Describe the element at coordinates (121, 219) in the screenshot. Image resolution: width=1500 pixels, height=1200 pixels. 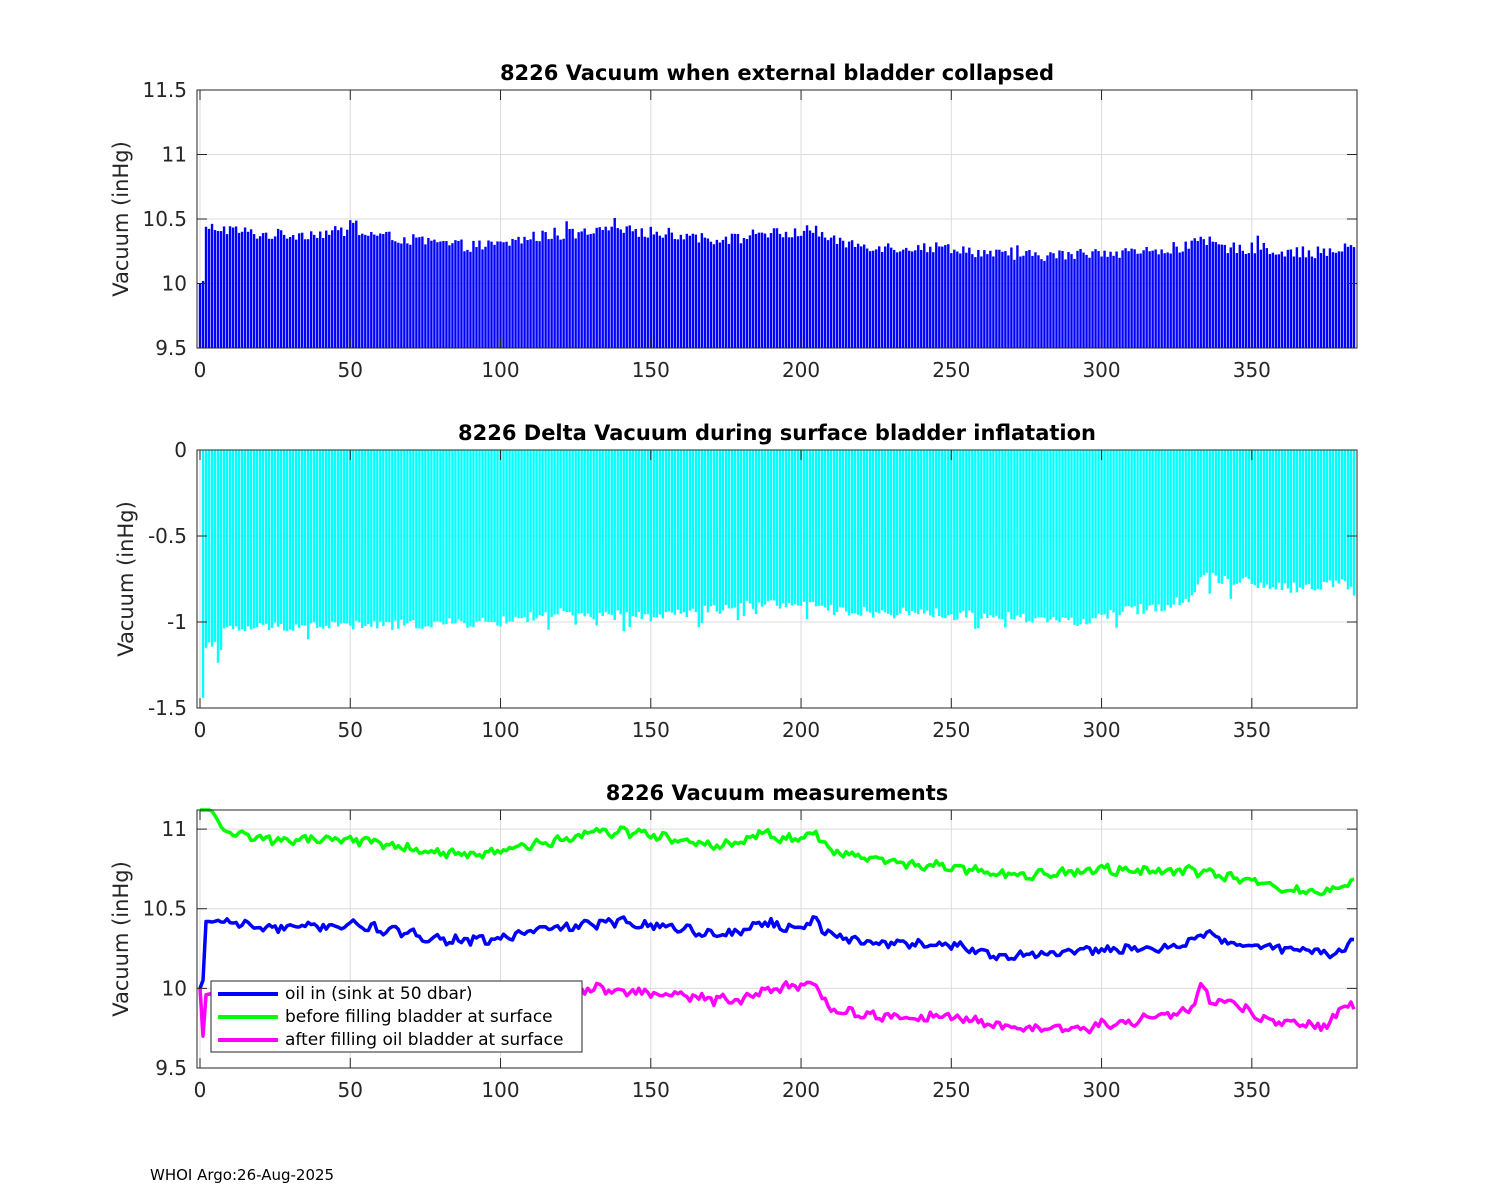
I see `y-axis-label: Vacuum (inHg)` at that location.